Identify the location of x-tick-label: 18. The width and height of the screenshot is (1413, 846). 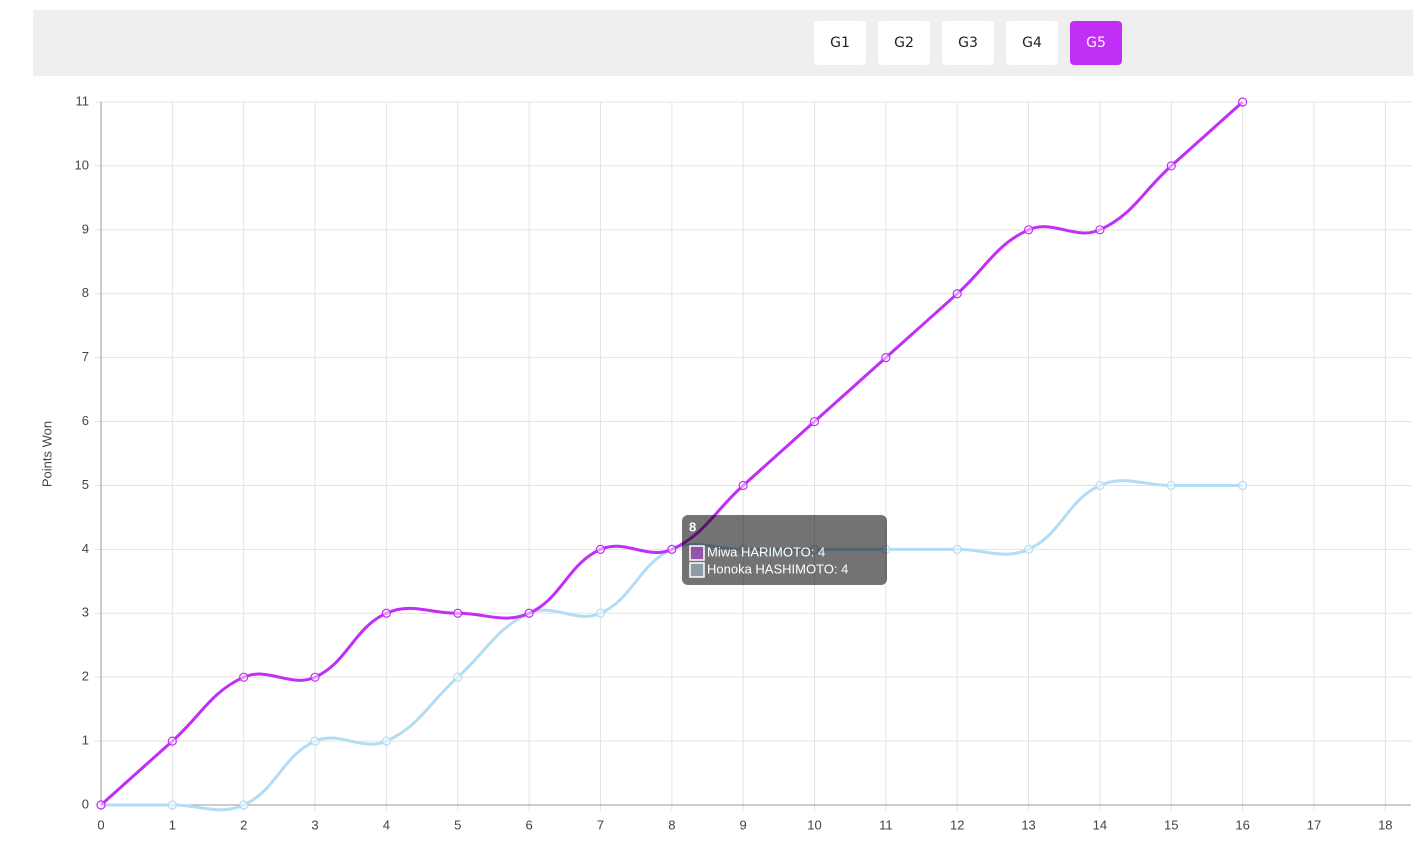
(1385, 824).